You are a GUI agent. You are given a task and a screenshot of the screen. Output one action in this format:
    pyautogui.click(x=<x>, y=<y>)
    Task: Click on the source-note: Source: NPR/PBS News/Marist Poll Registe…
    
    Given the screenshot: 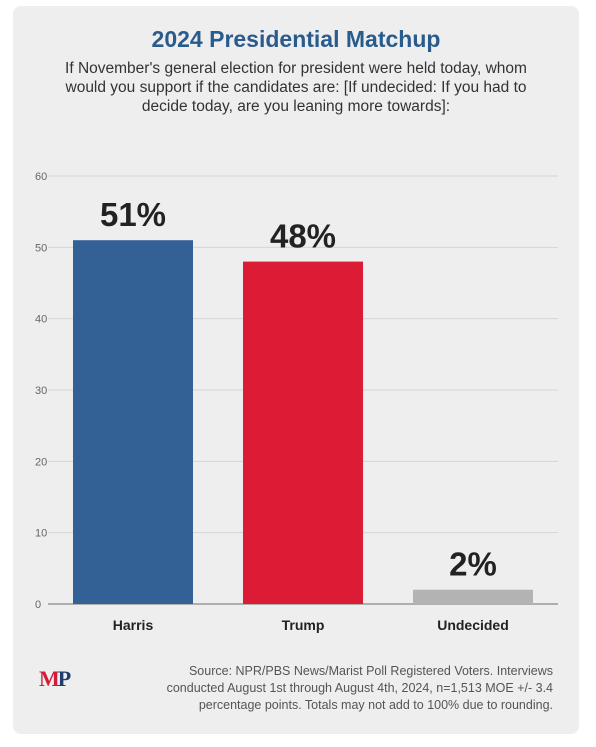 What is the action you would take?
    pyautogui.click(x=359, y=688)
    